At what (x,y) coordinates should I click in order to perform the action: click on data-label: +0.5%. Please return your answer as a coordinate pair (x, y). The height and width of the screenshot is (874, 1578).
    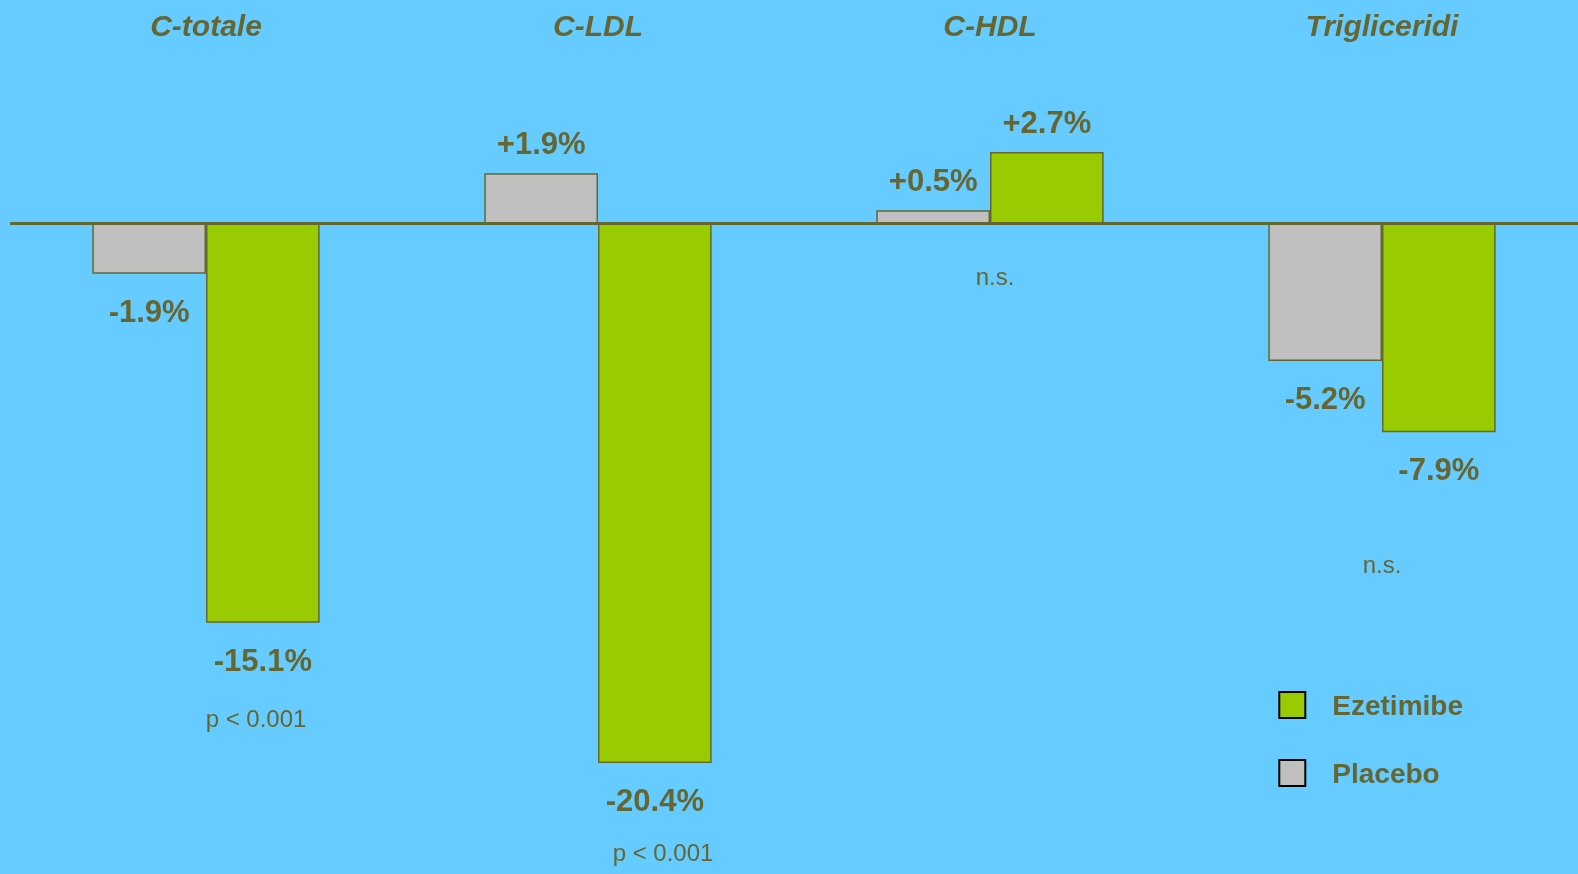
    Looking at the image, I should click on (933, 181).